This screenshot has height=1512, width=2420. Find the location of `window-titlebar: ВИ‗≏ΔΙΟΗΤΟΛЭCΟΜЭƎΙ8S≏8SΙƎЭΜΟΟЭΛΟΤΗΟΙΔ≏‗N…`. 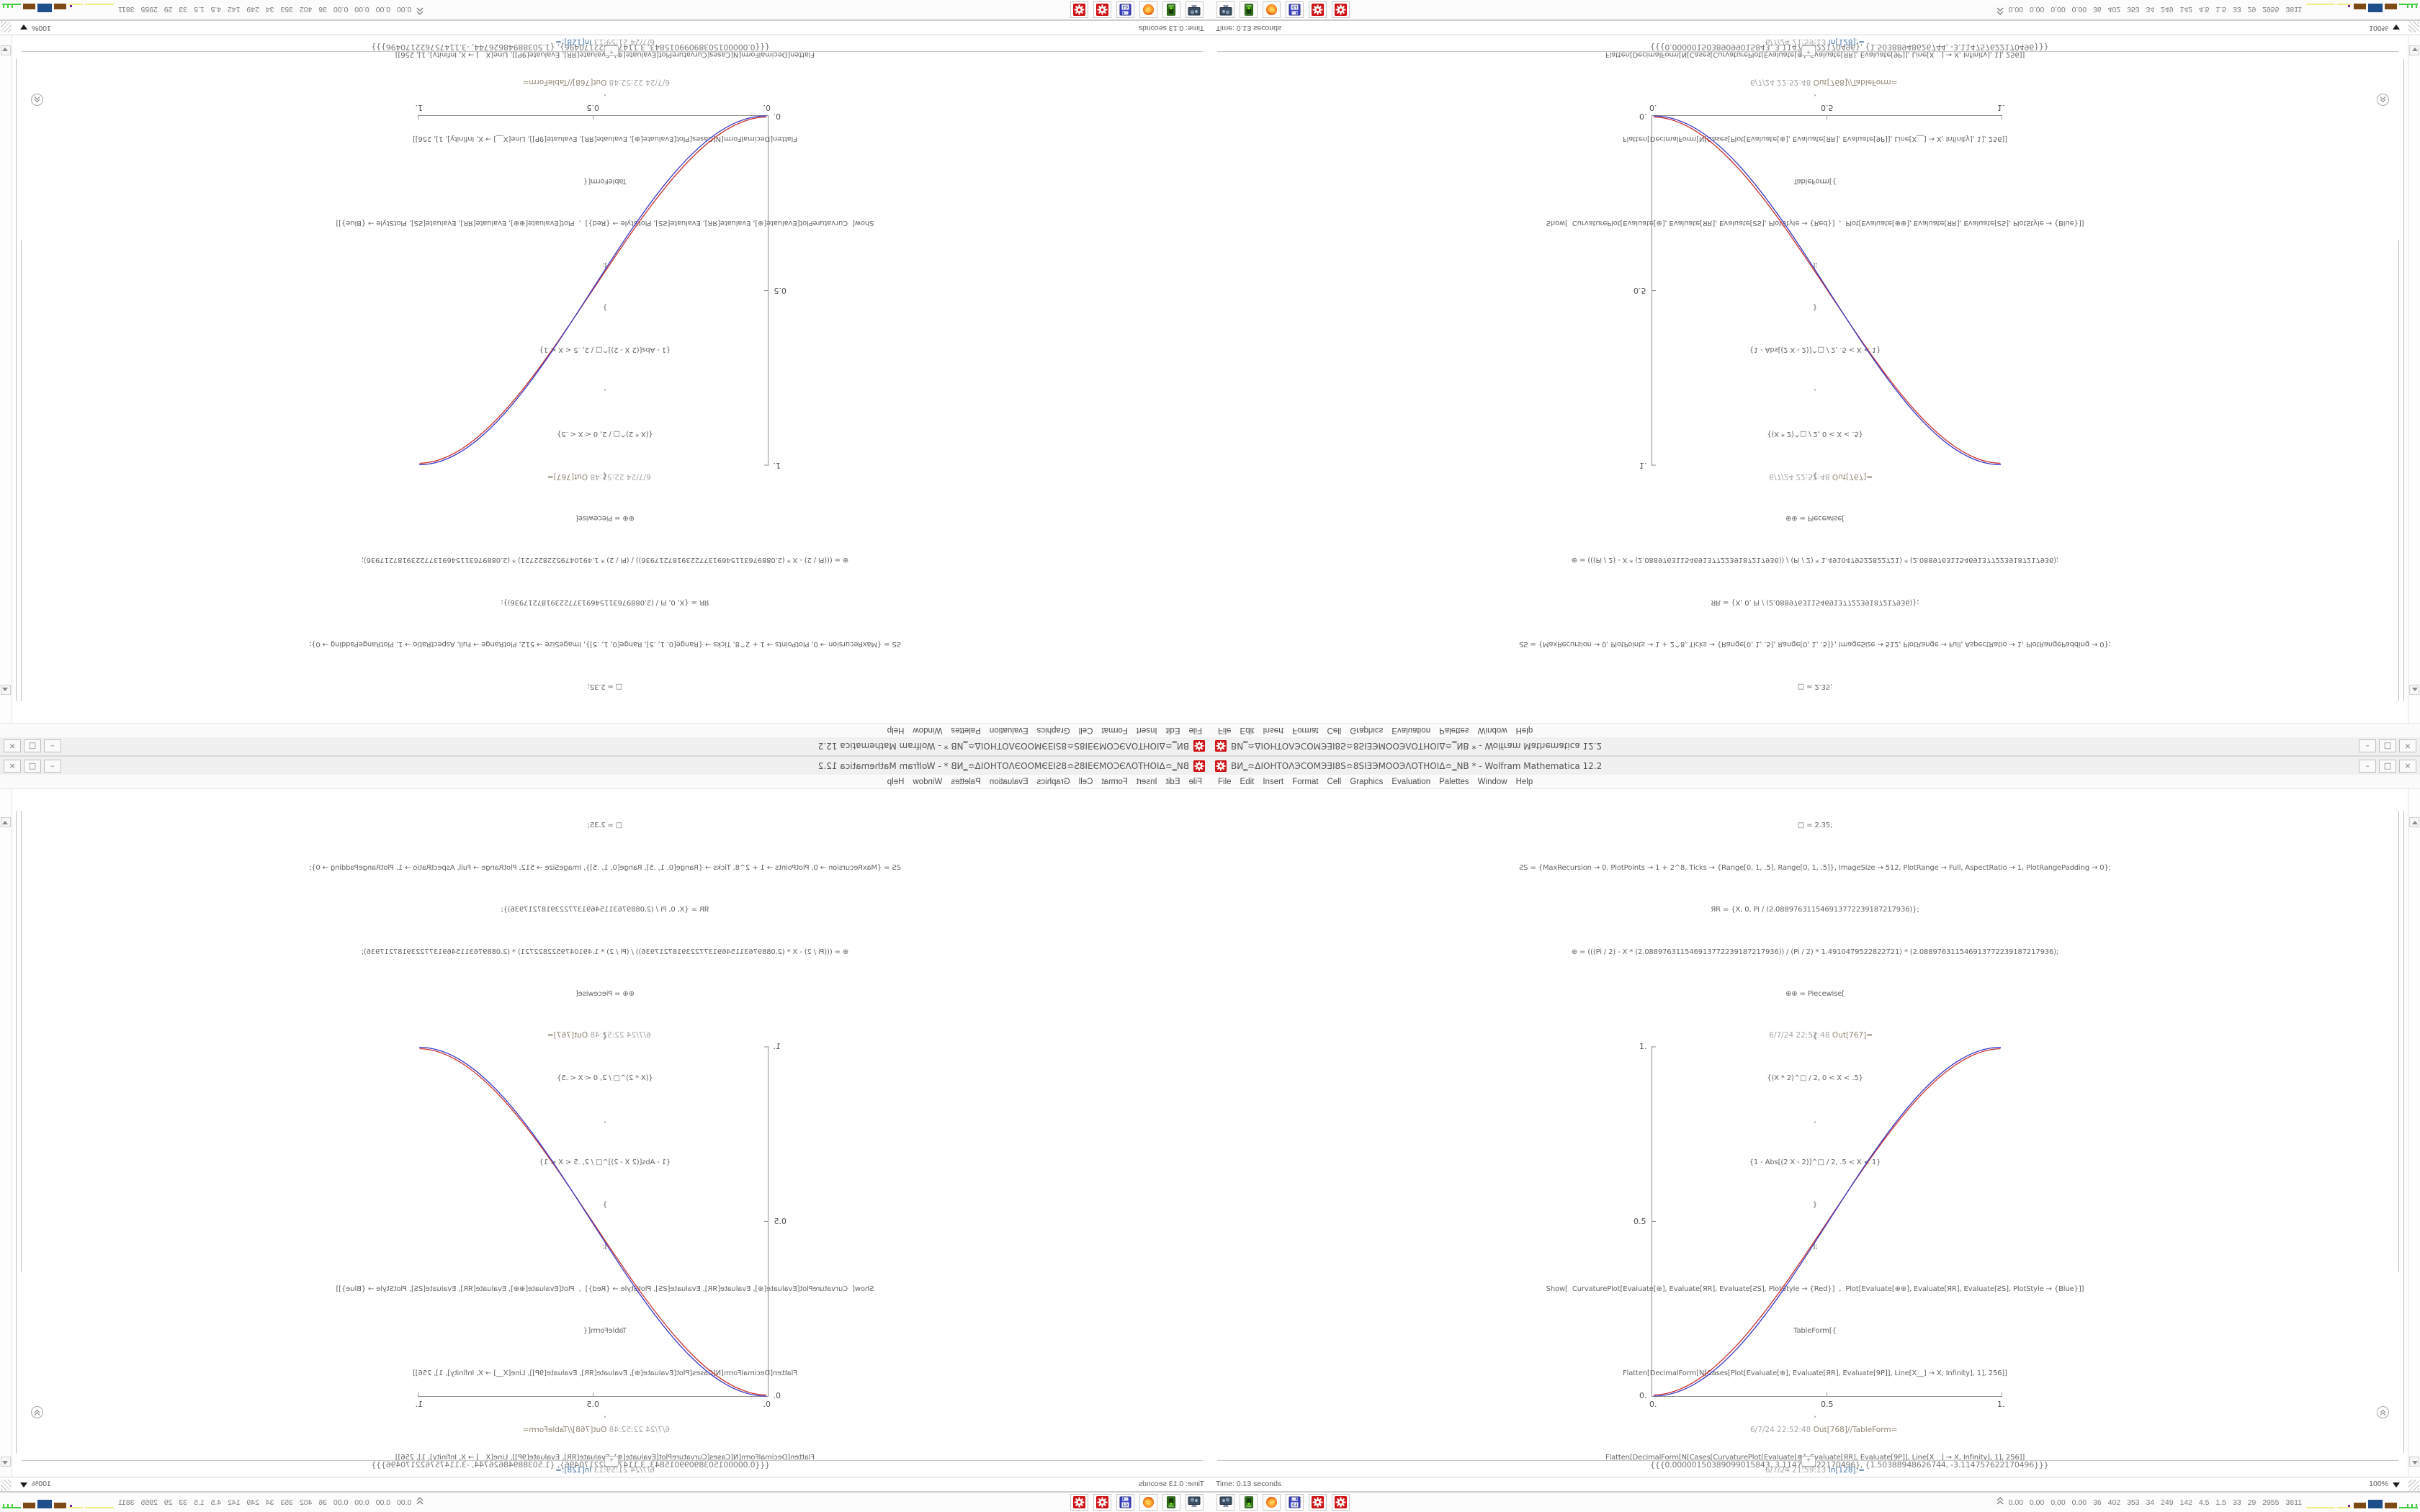

window-titlebar: ВИ‗≏ΔΙΟΗΤΟΛЭCΟΜЭƎΙ8S≏8SΙƎЭΜΟΟЭΛΟΤΗΟΙΔ≏‗N… is located at coordinates (1815, 746).